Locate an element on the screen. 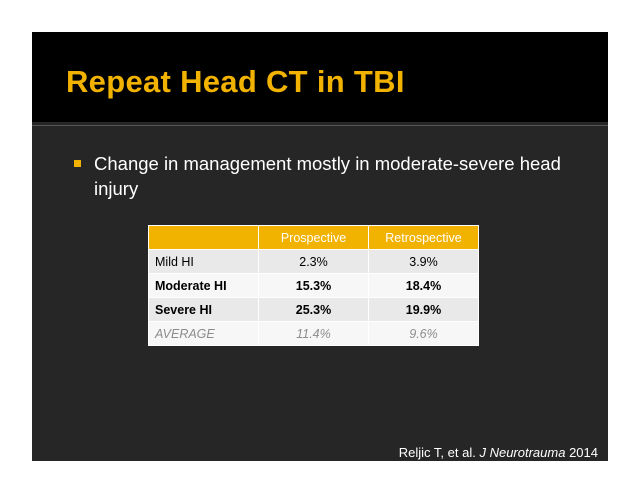 The height and width of the screenshot is (493, 638). citation: Reljic T, et al. J Neurotrauma 2014 is located at coordinates (498, 452).